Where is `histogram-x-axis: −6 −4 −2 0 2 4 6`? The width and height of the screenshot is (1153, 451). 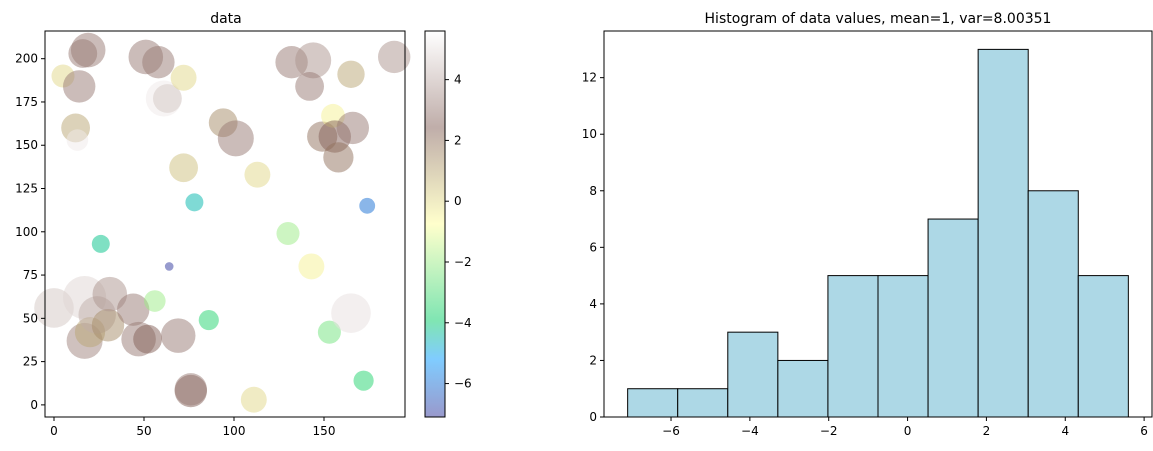 histogram-x-axis: −6 −4 −2 0 2 4 6 is located at coordinates (905, 427).